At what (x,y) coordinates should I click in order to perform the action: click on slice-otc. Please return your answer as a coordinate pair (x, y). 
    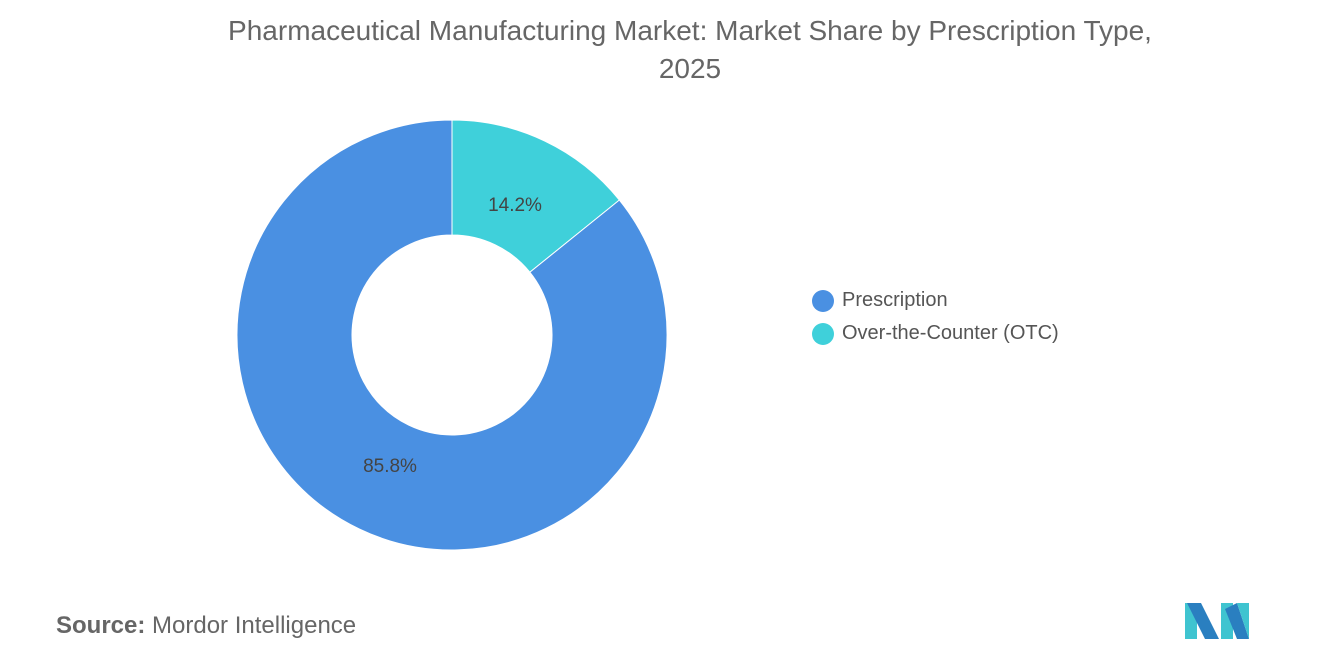
    Looking at the image, I should click on (536, 196).